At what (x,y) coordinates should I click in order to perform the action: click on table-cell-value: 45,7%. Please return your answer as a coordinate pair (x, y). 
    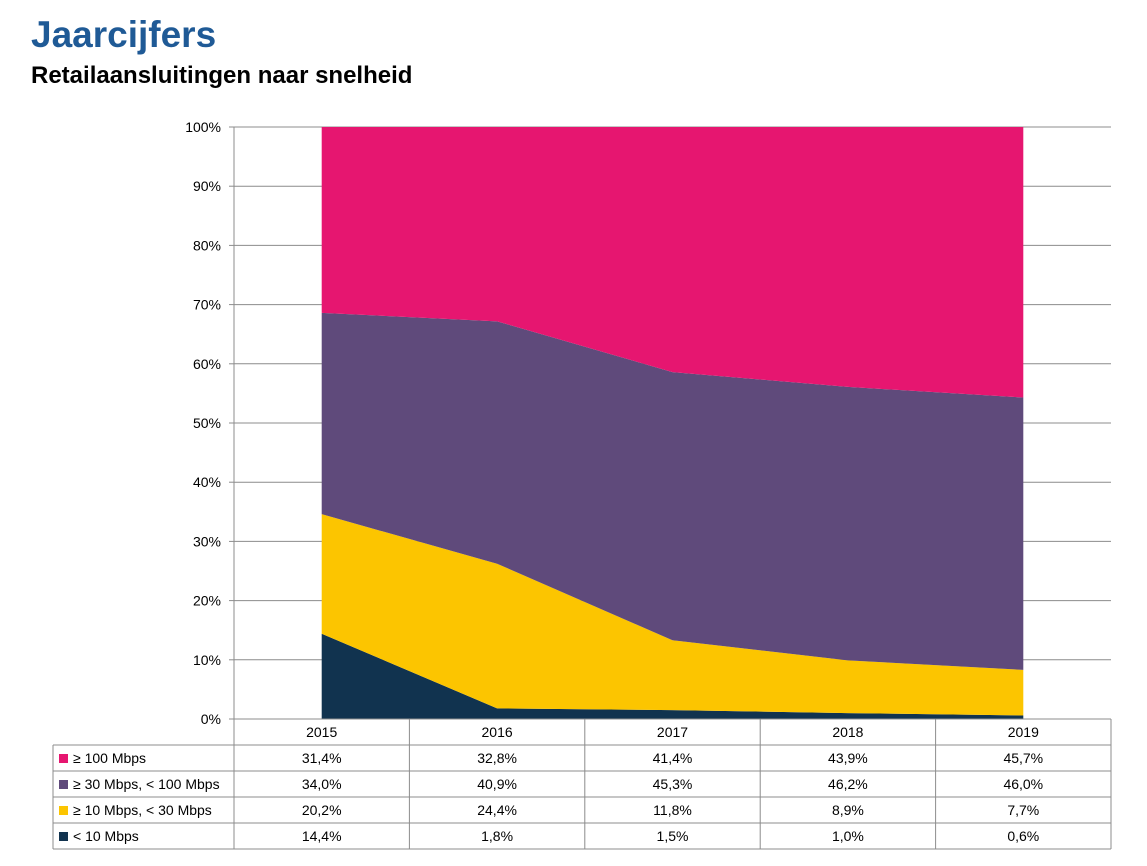
    Looking at the image, I should click on (1023, 758).